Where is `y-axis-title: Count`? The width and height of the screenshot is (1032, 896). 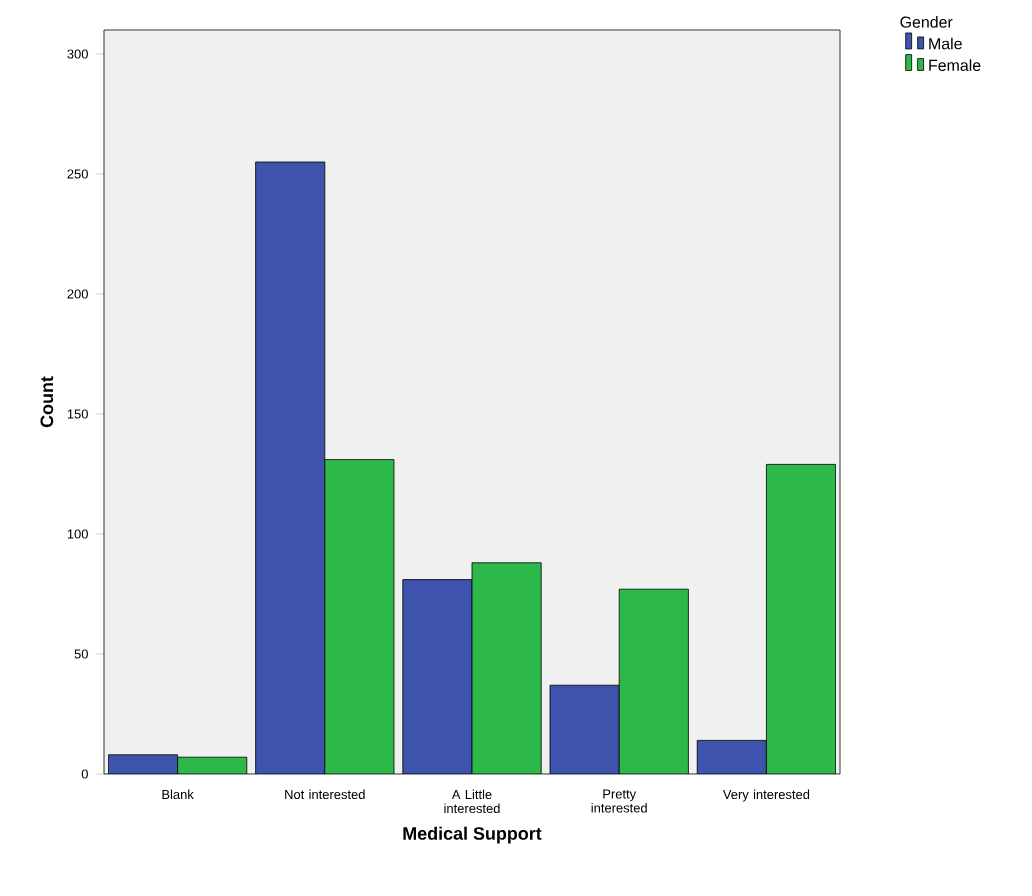 y-axis-title: Count is located at coordinates (47, 402).